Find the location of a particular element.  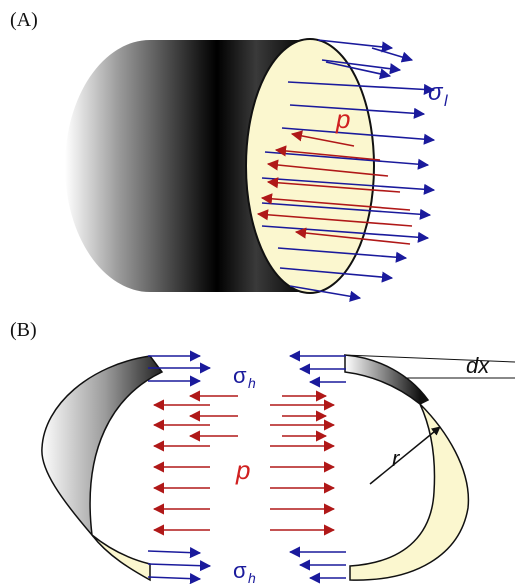

pressure-arrows-b is located at coordinates (244, 463).